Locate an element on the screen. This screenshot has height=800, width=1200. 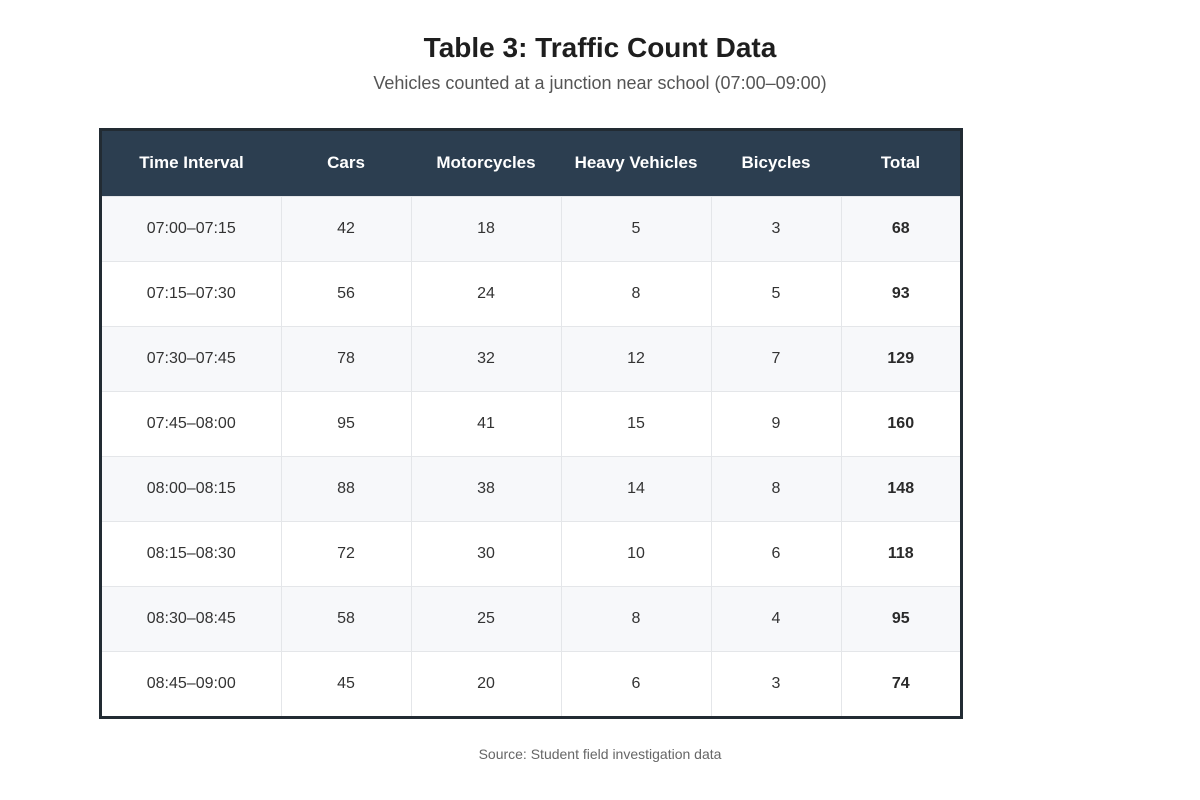
motorcycles-cell: 25 is located at coordinates (485, 618).